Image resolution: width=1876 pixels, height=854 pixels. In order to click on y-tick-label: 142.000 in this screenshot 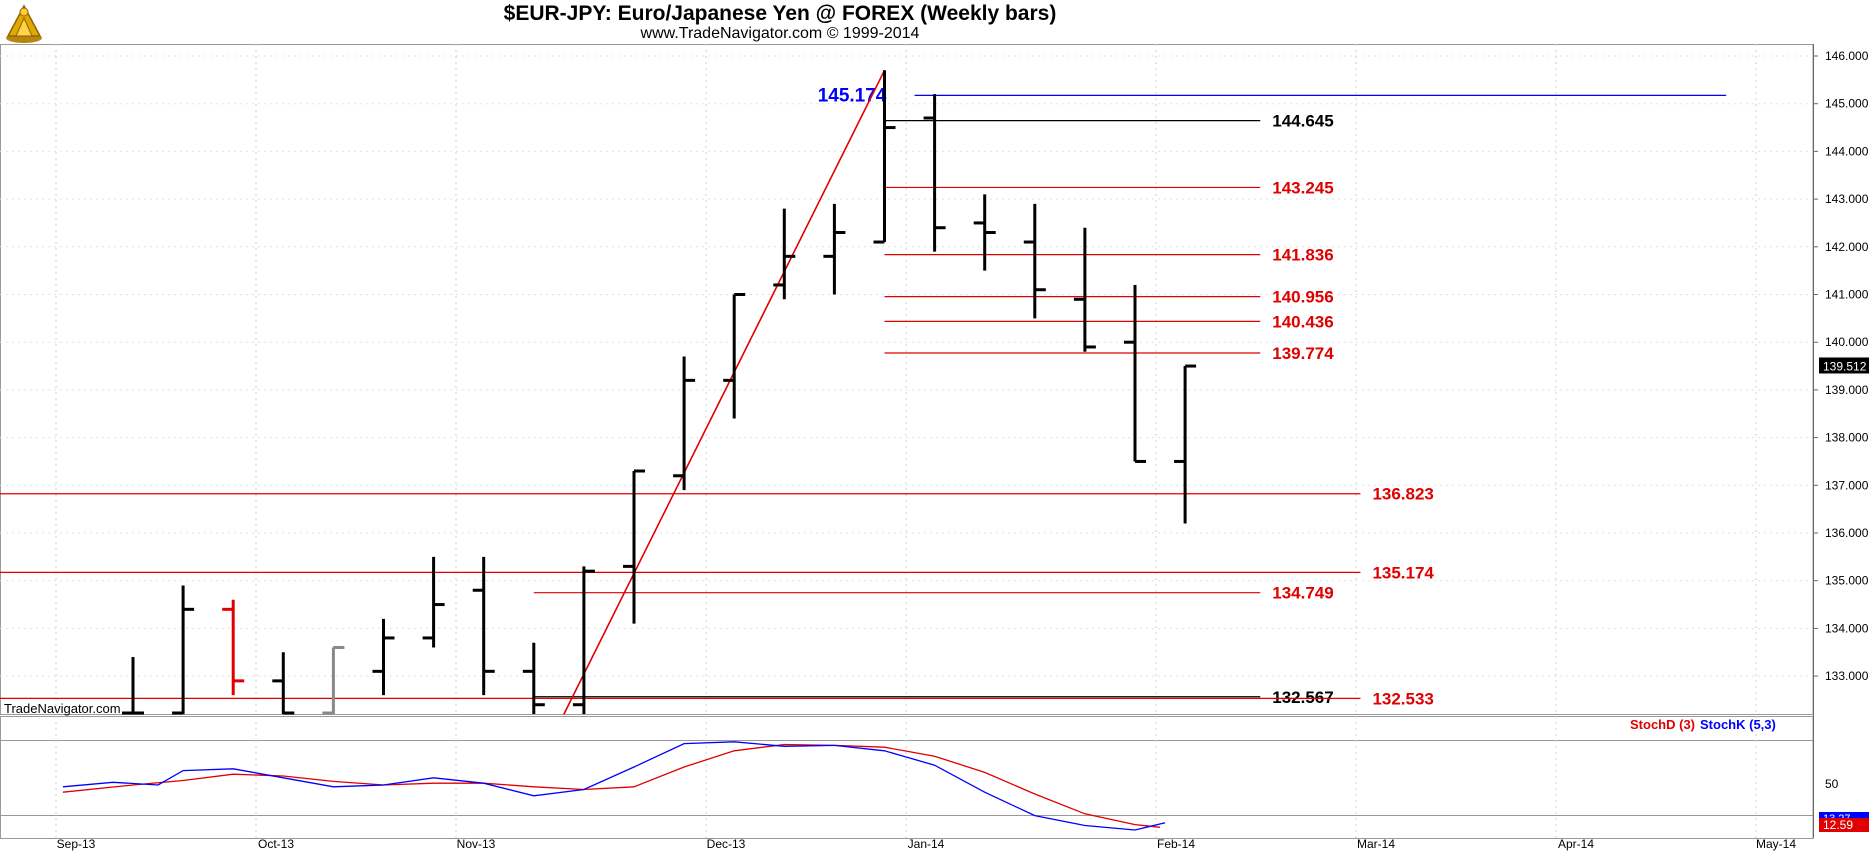, I will do `click(1847, 247)`.